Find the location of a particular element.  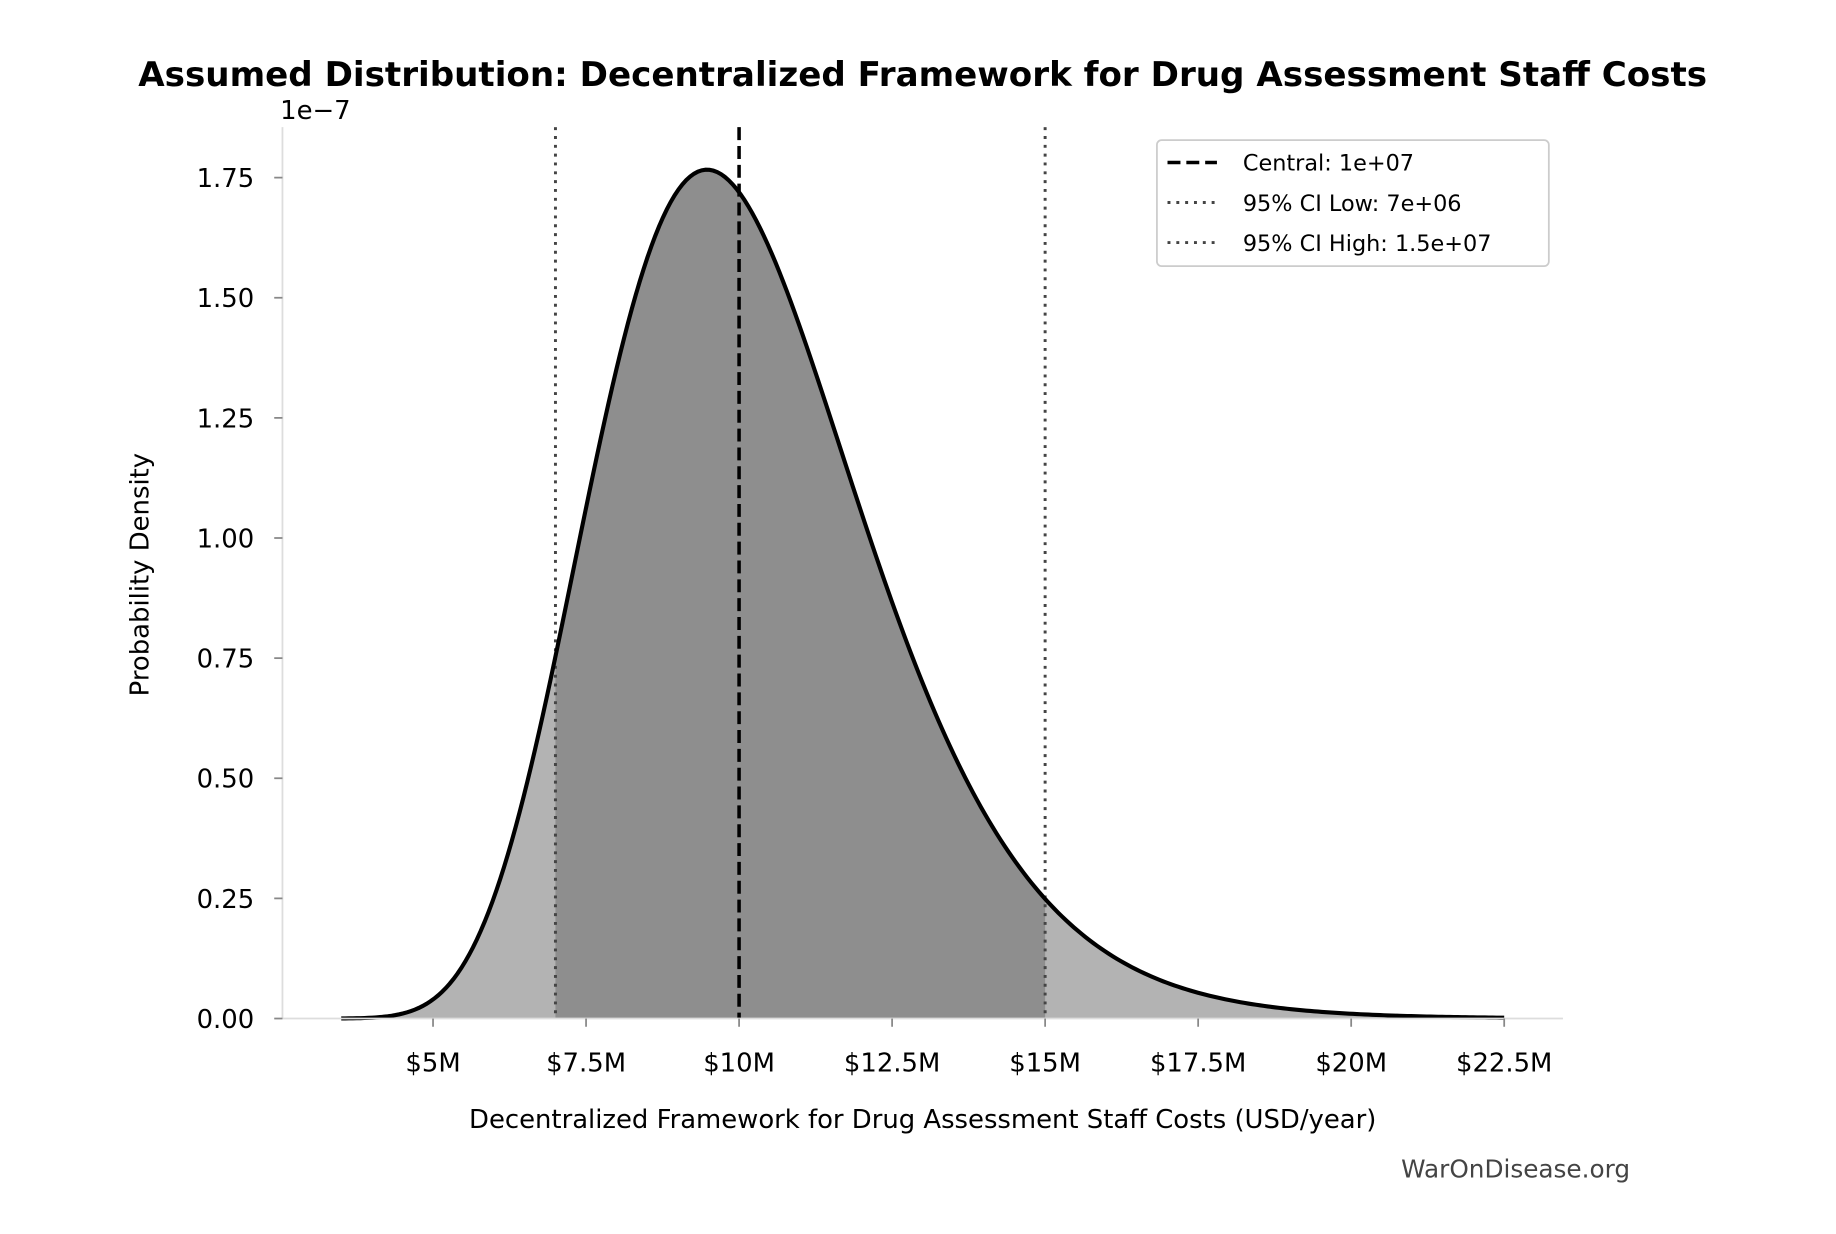

watermark: WarOnDisease.org is located at coordinates (1515, 1168).